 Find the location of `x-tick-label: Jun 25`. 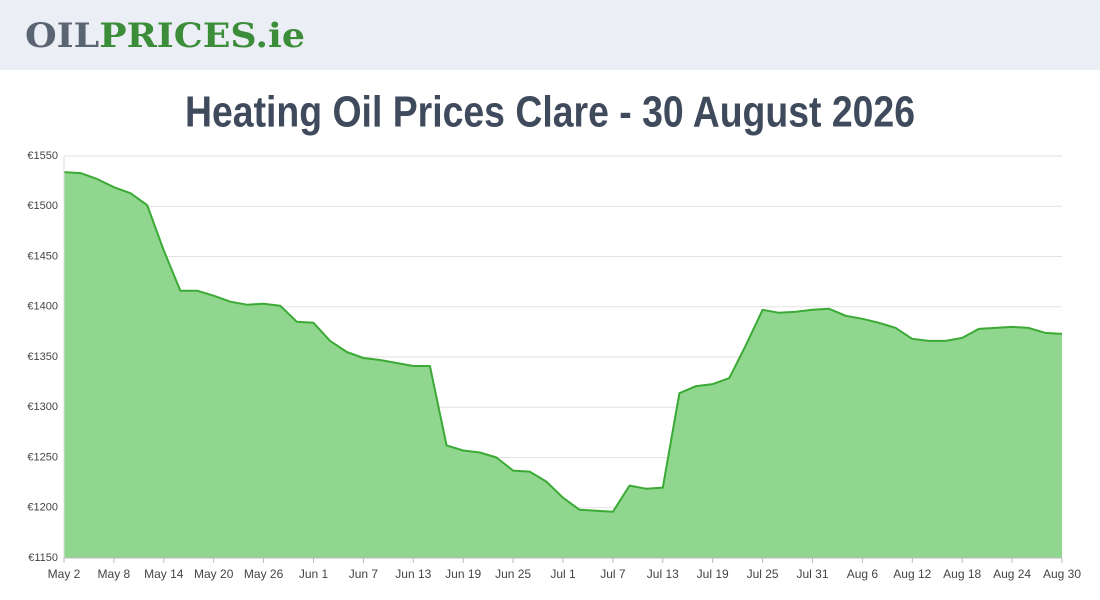

x-tick-label: Jun 25 is located at coordinates (513, 574).